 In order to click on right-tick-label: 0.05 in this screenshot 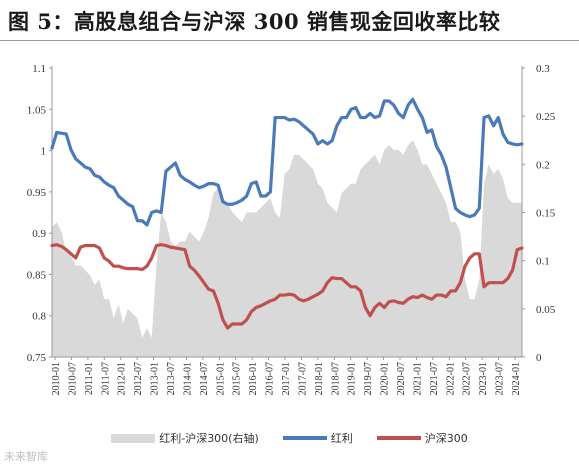, I will do `click(546, 310)`.